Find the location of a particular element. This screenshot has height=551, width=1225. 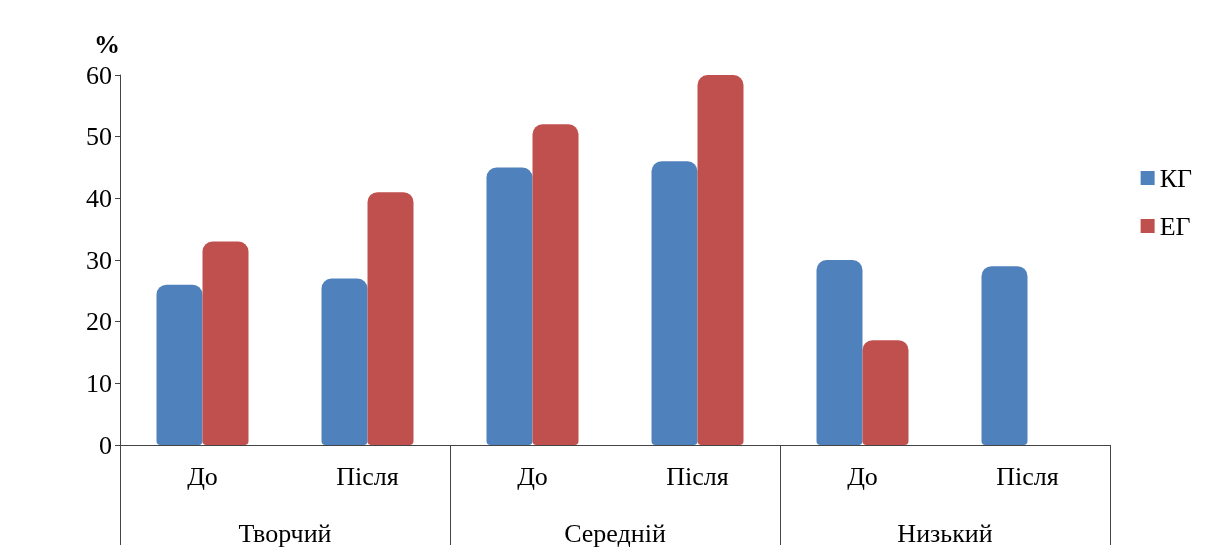

y-tick-label: 30 is located at coordinates (99, 260).